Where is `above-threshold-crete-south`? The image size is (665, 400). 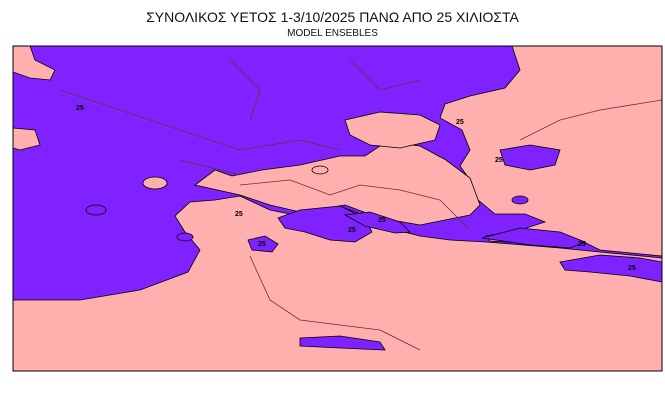
above-threshold-crete-south is located at coordinates (342, 343).